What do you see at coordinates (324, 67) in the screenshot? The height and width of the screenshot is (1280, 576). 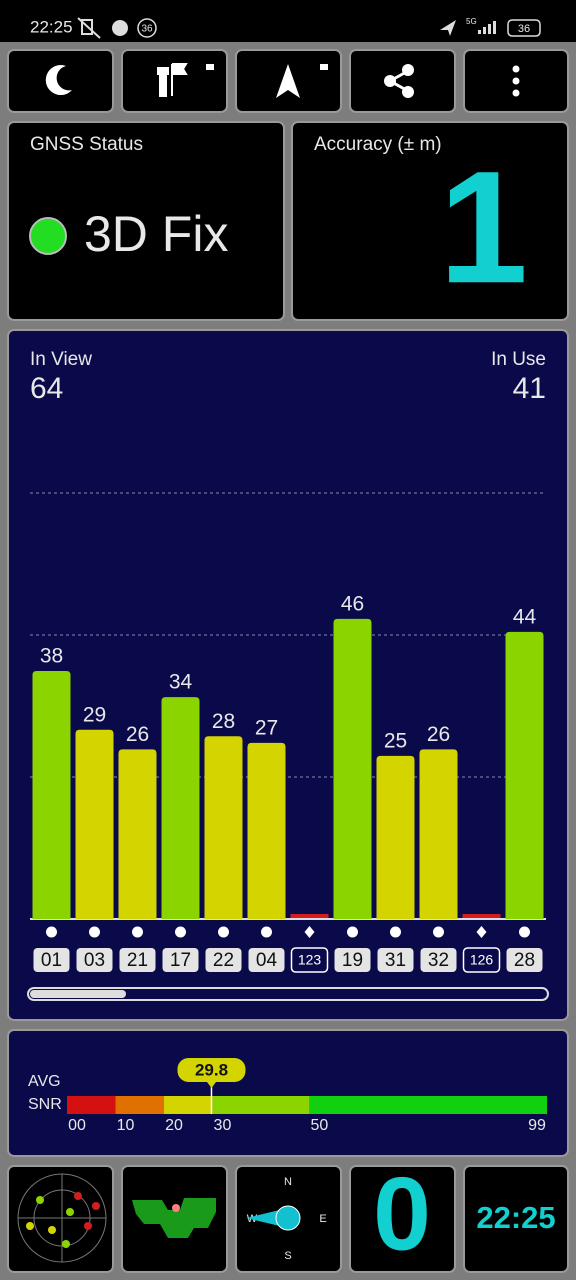 I see `lock-icon` at bounding box center [324, 67].